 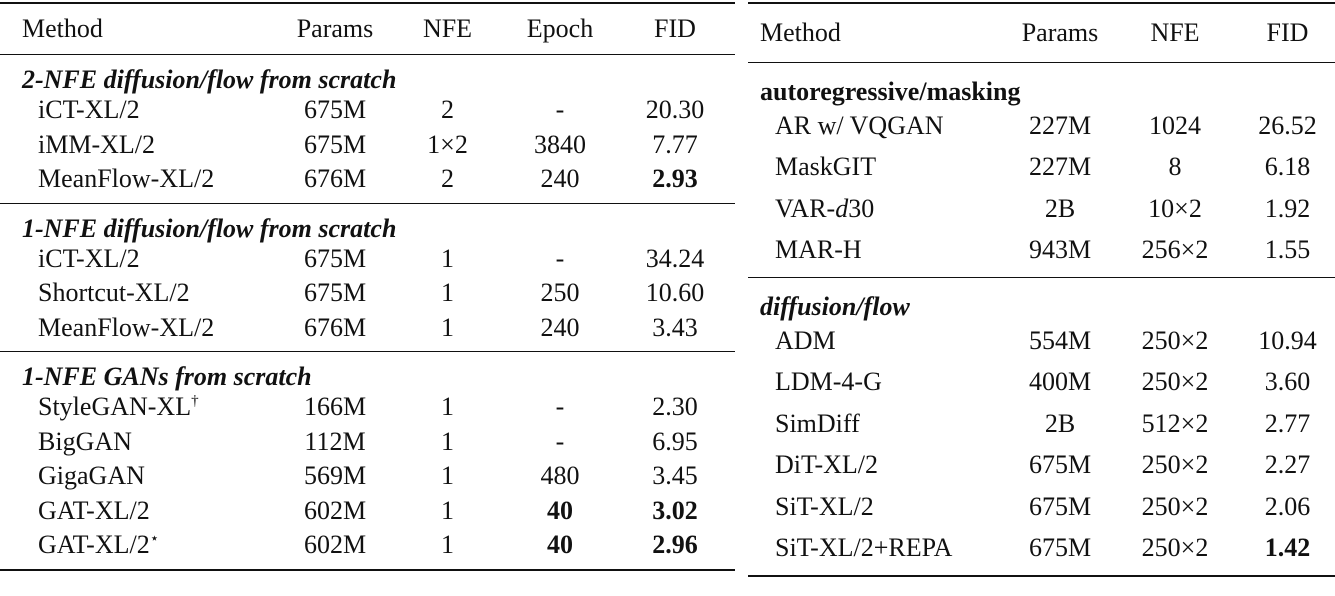 What do you see at coordinates (367, 545) in the screenshot?
I see `data-row: GAT-XL/2⋆ 602M 1 40 2.96` at bounding box center [367, 545].